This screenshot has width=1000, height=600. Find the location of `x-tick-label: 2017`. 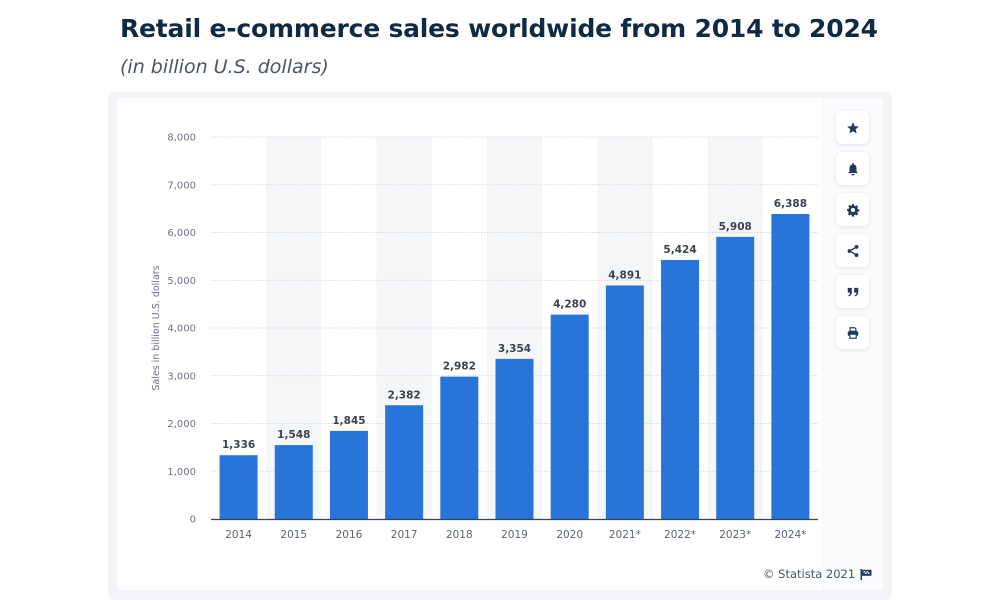

x-tick-label: 2017 is located at coordinates (404, 535).